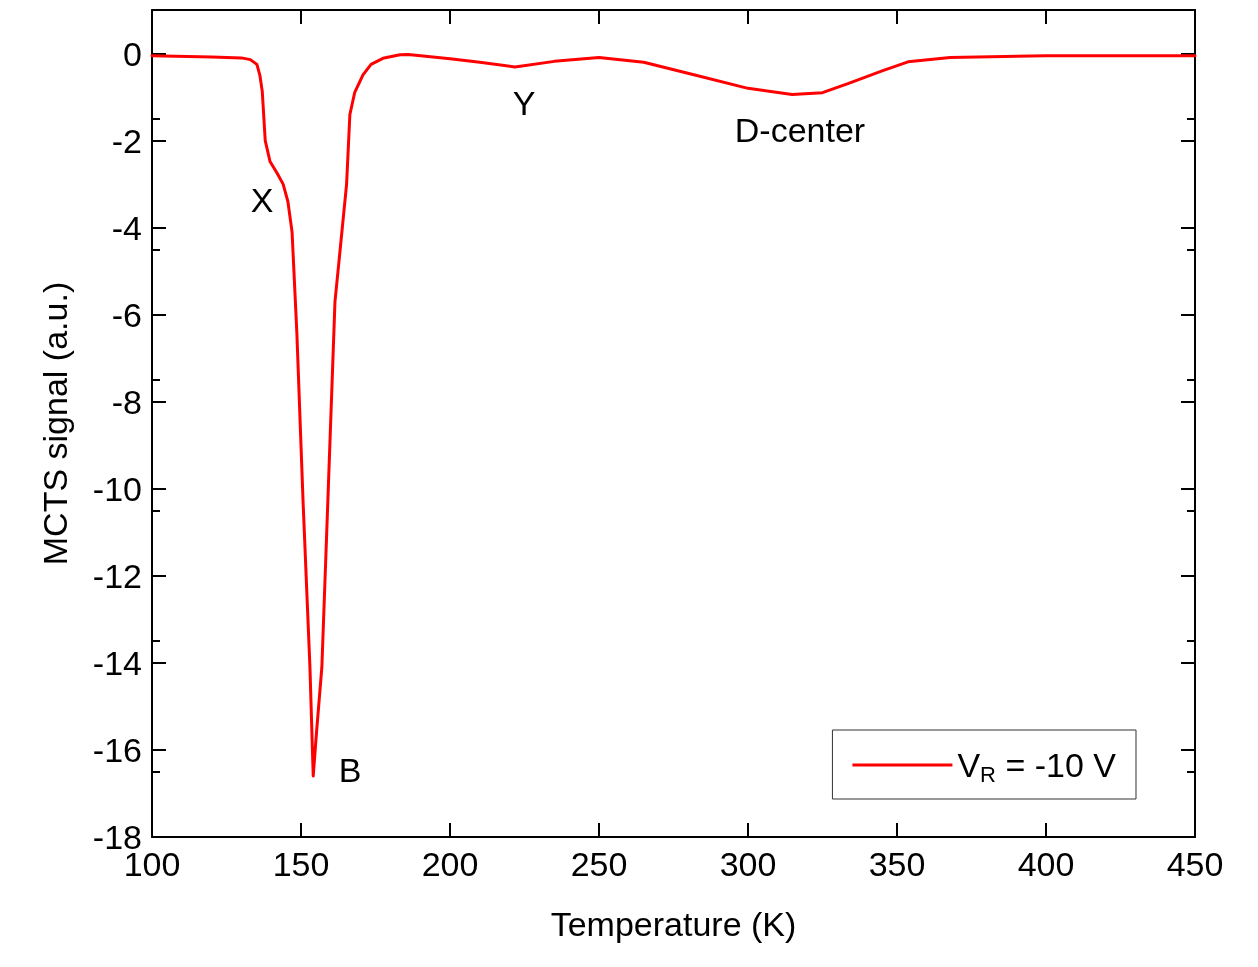  Describe the element at coordinates (126, 401) in the screenshot. I see `y-tick-label: -8` at that location.